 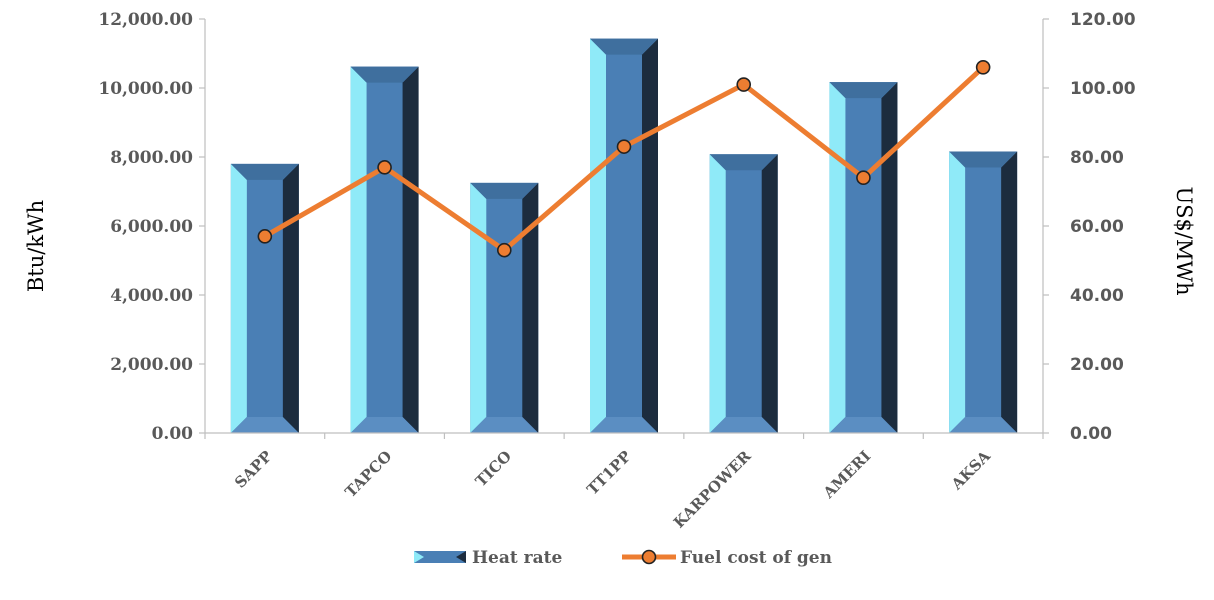 I want to click on legend-swatch-heat-rate, so click(x=440, y=557).